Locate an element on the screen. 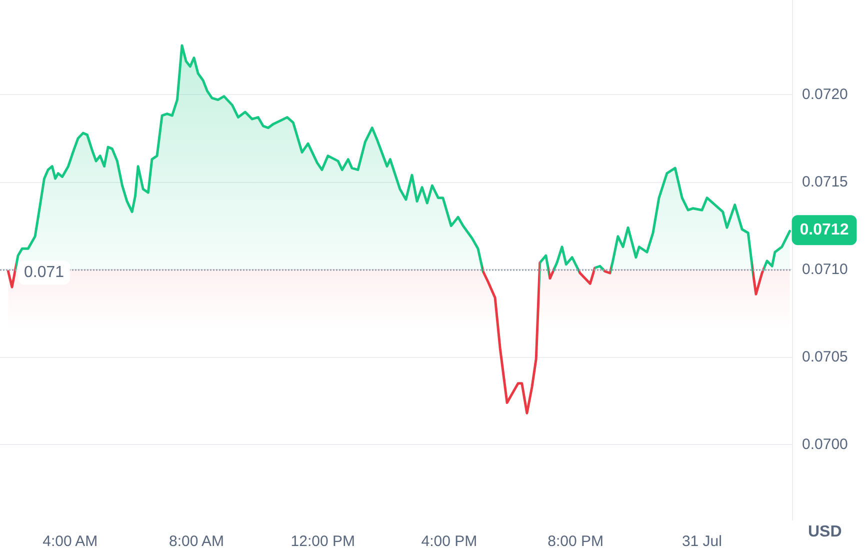 This screenshot has width=868, height=553. x-tick-label: 8:00 PM is located at coordinates (576, 541).